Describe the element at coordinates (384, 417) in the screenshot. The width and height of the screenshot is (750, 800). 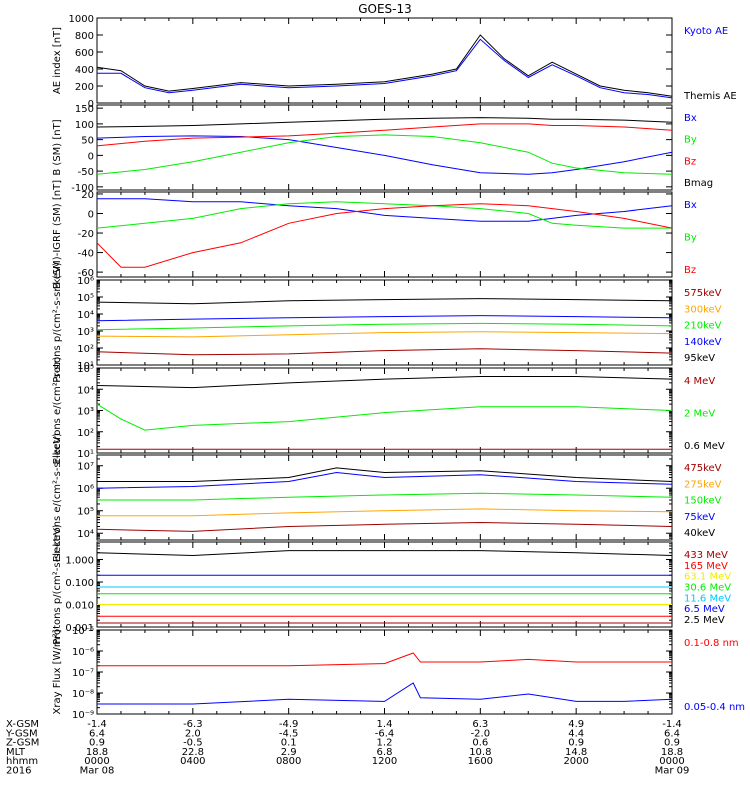
I see `series-line-2-mev` at that location.